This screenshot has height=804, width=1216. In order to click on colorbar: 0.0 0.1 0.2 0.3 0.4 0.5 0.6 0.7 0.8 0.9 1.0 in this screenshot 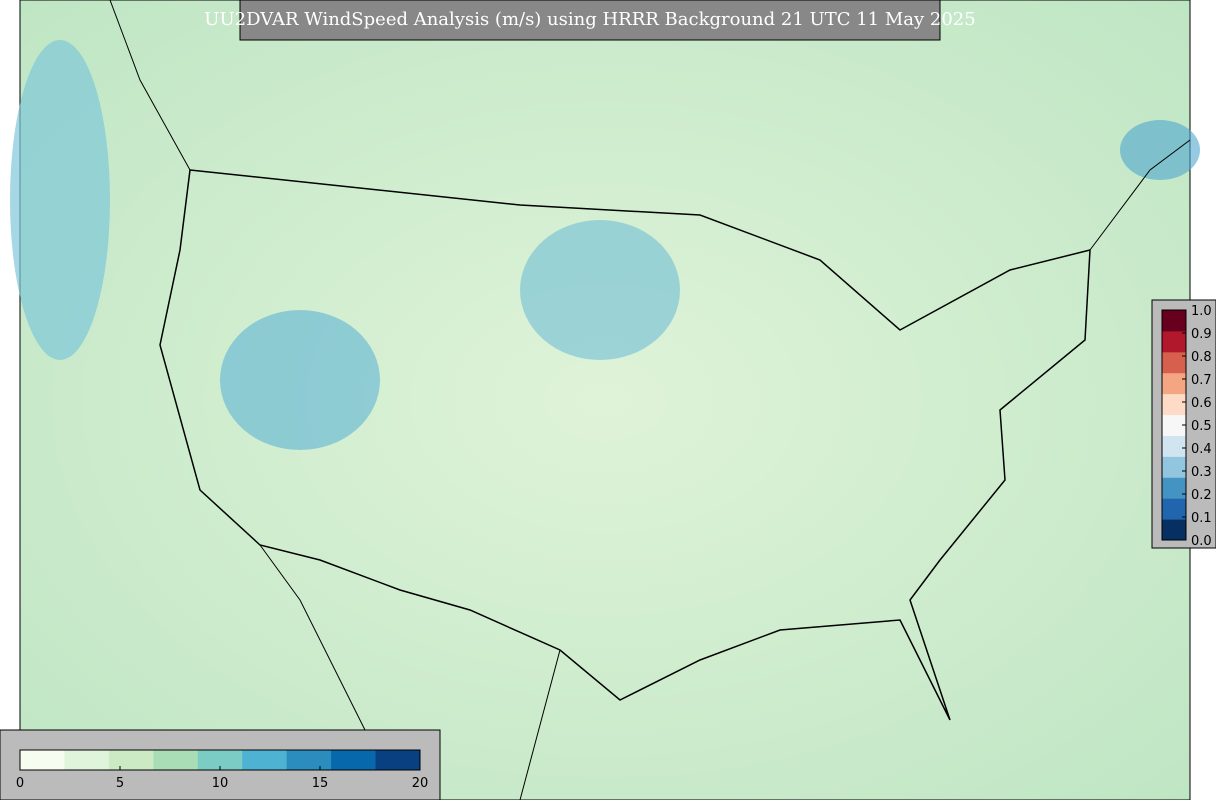, I will do `click(1186, 426)`.